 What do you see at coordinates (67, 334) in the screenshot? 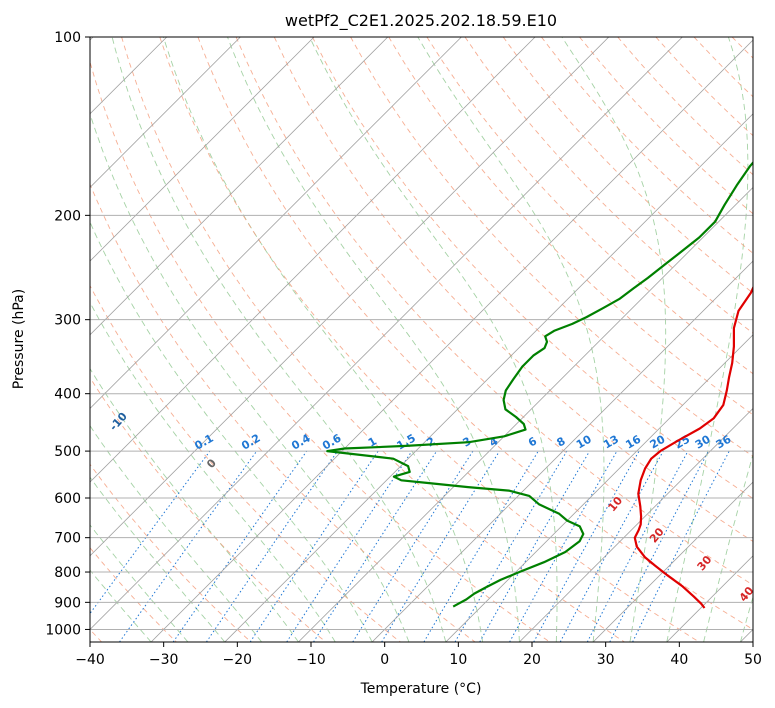
I see `y-axis-ticks: 100 200 300 400 500 600 700 800 900 1000` at bounding box center [67, 334].